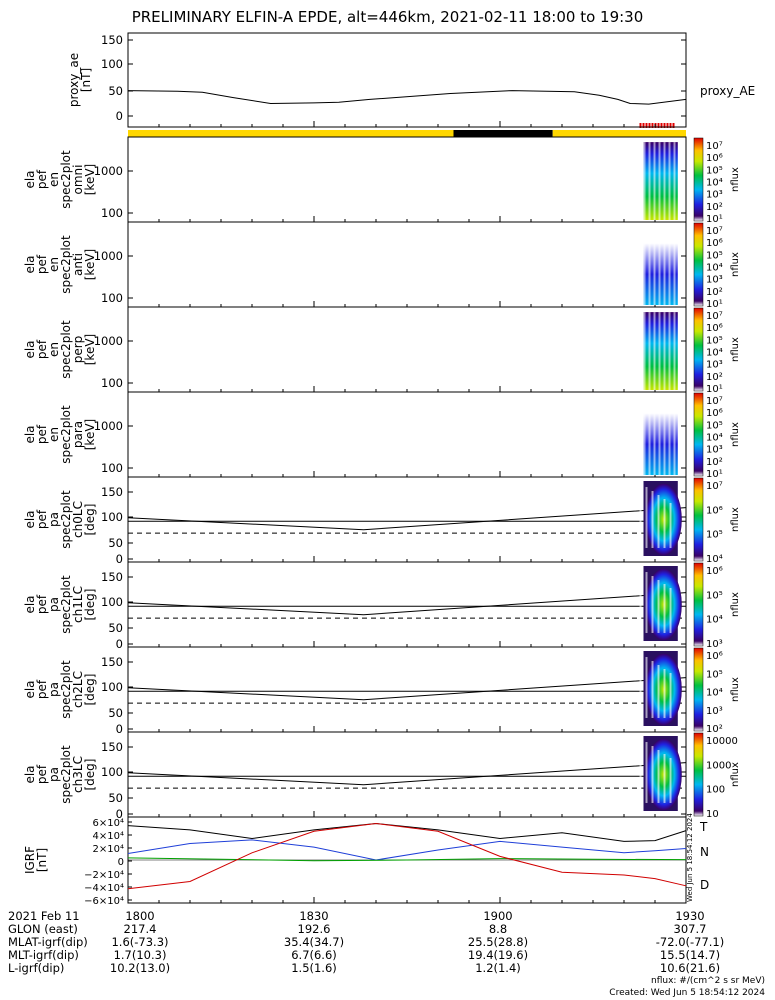 This screenshot has height=1000, width=775. I want to click on ylabel-pa_ch2LC: pef, so click(42, 689).